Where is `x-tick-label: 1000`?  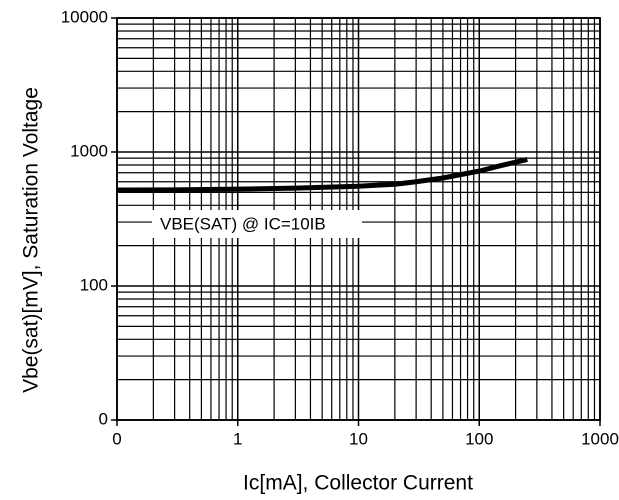 x-tick-label: 1000 is located at coordinates (600, 438).